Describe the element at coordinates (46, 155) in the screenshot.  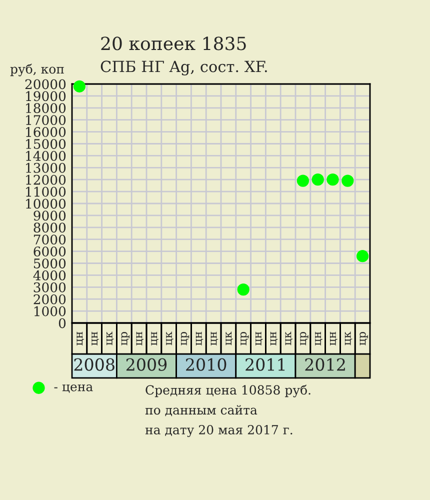
I see `y-tick-label: 14000` at that location.